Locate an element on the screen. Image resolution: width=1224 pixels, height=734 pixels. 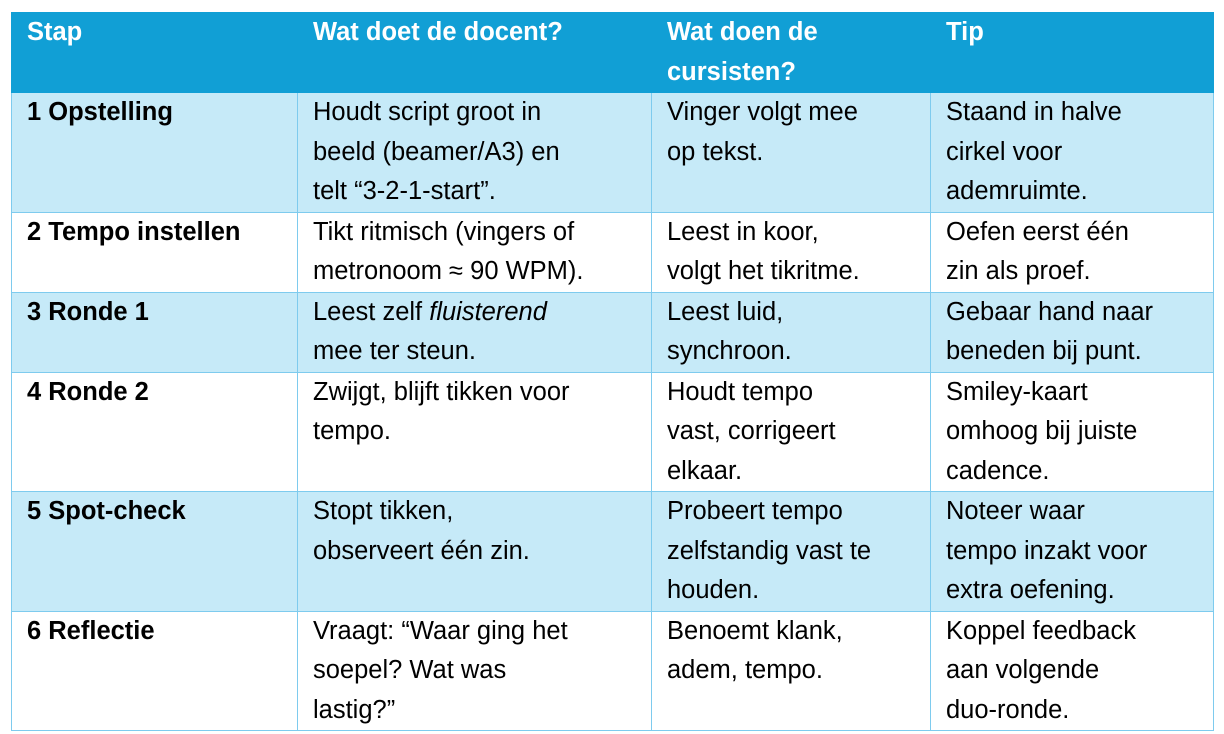
cell-line: aan volgende is located at coordinates (1079, 671).